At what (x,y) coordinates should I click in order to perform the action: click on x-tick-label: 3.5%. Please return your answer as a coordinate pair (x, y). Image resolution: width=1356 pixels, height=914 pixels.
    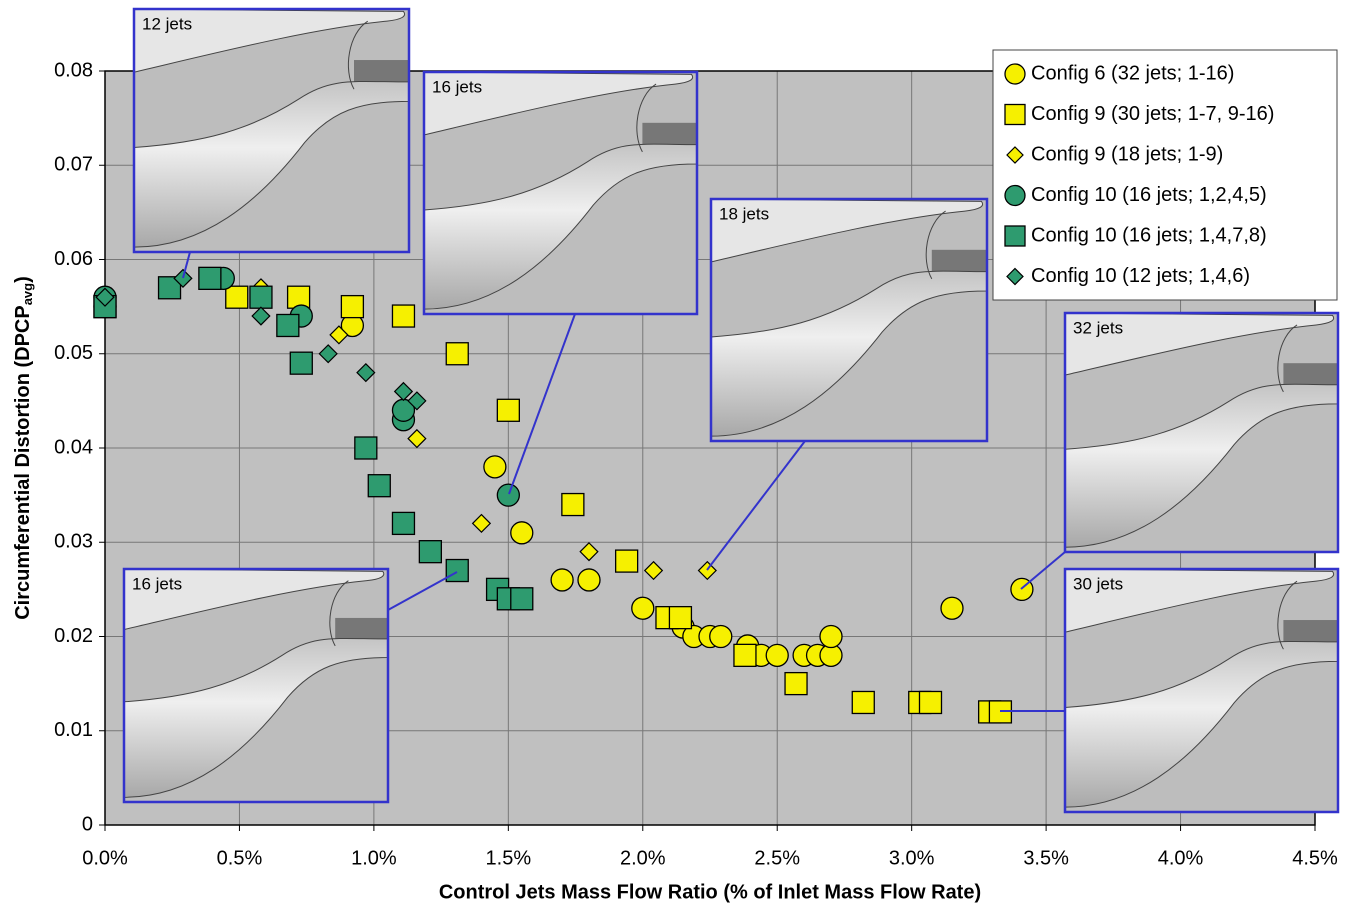
    Looking at the image, I should click on (1046, 858).